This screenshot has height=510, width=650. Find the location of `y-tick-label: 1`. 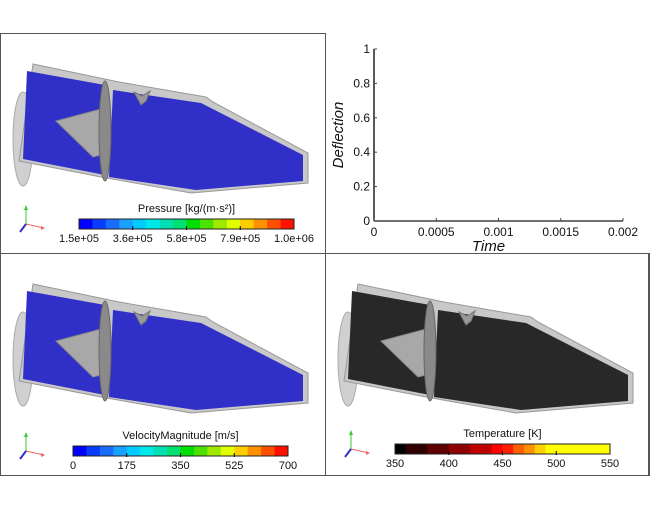

y-tick-label: 1 is located at coordinates (366, 49).